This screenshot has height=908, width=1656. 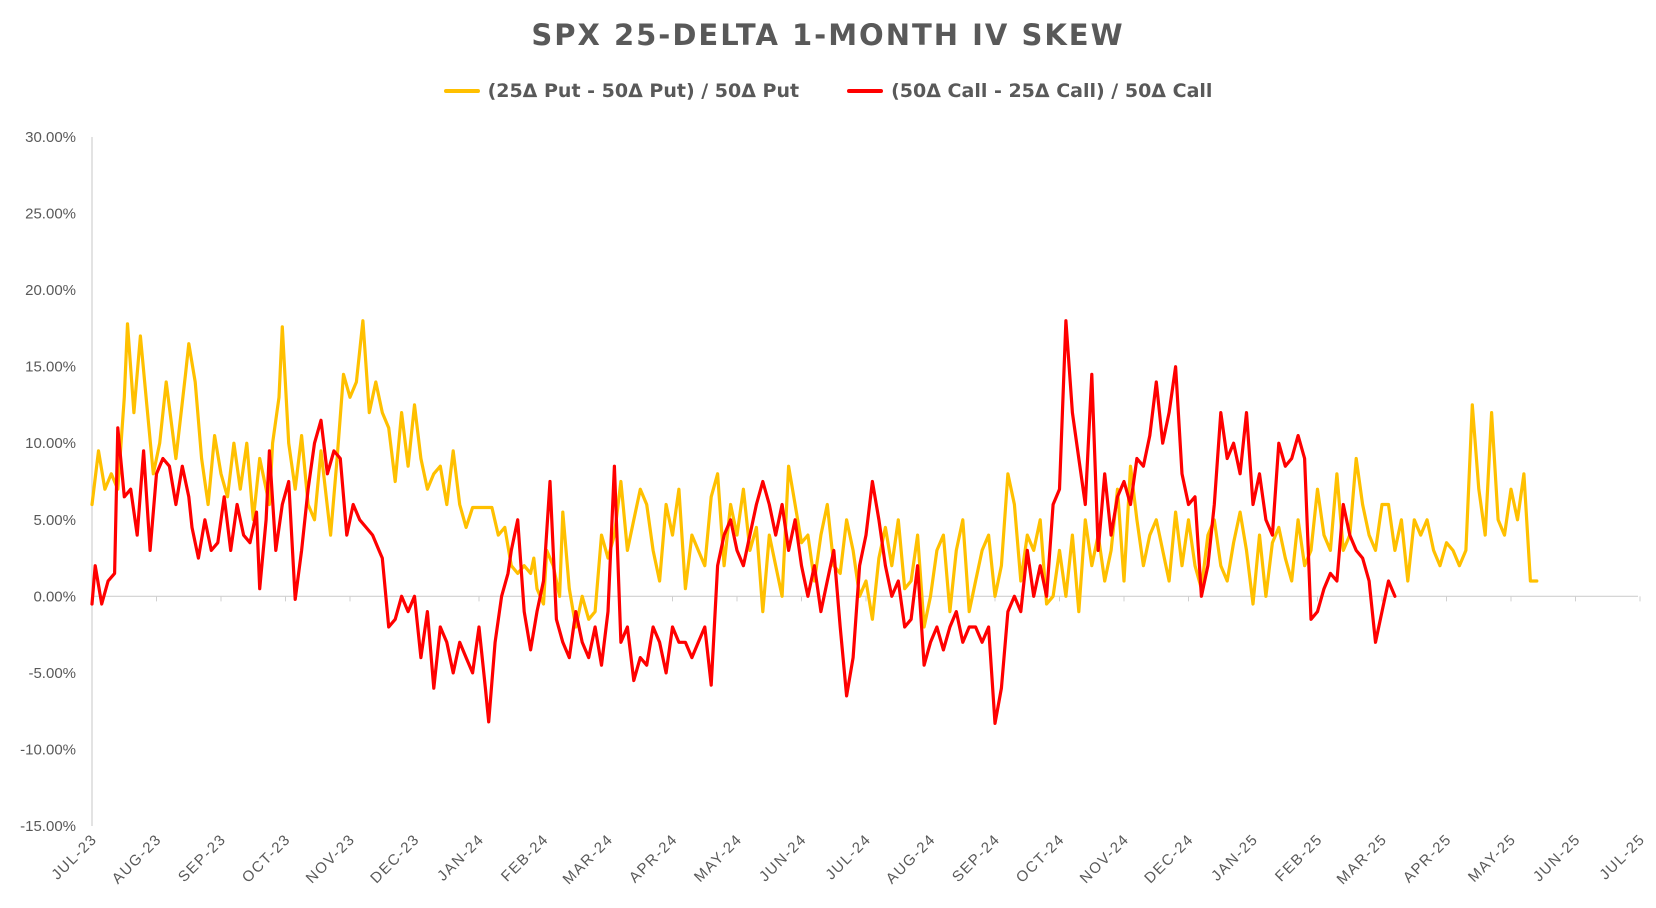 What do you see at coordinates (1492, 858) in the screenshot?
I see `x-tick-label: MAY-25` at bounding box center [1492, 858].